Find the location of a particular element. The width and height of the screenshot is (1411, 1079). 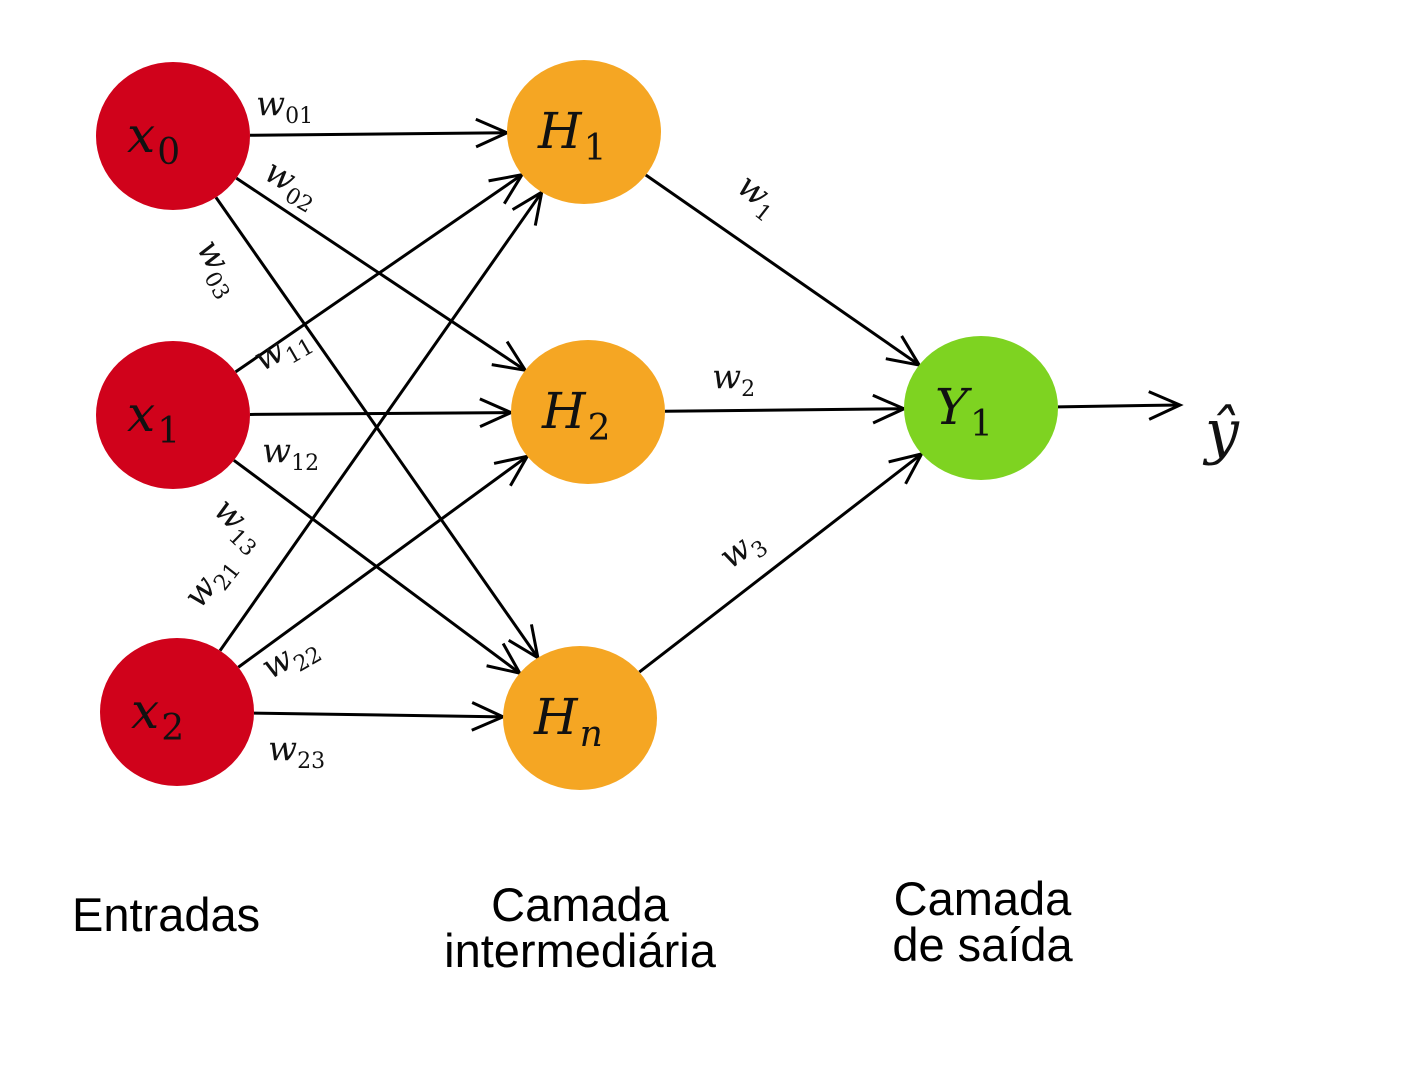

node-Hn: Hn is located at coordinates (580, 718).